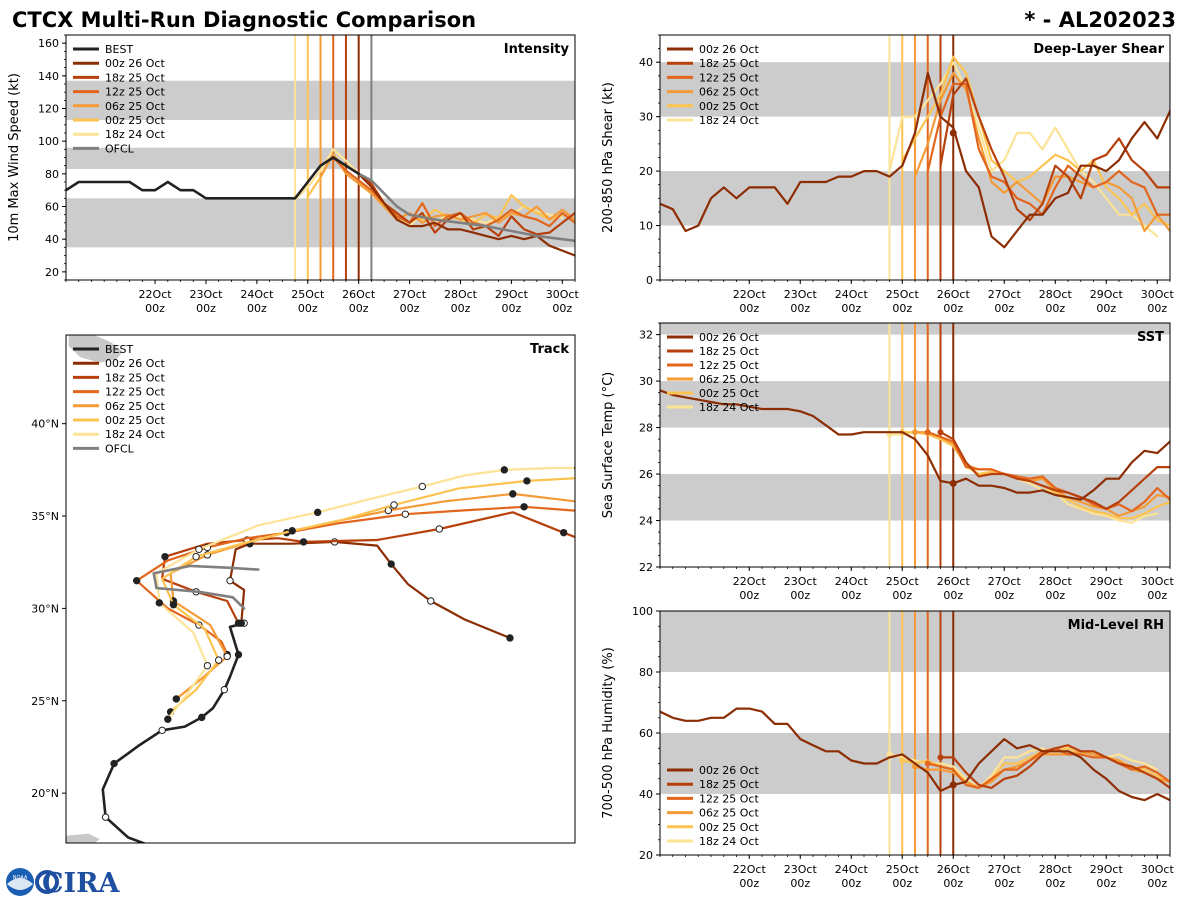 The image size is (1200, 900). I want to click on x-tick-label-date: 23Oct, so click(206, 294).